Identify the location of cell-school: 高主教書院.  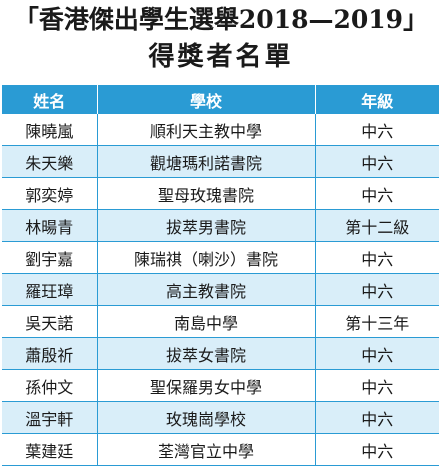
(206, 289).